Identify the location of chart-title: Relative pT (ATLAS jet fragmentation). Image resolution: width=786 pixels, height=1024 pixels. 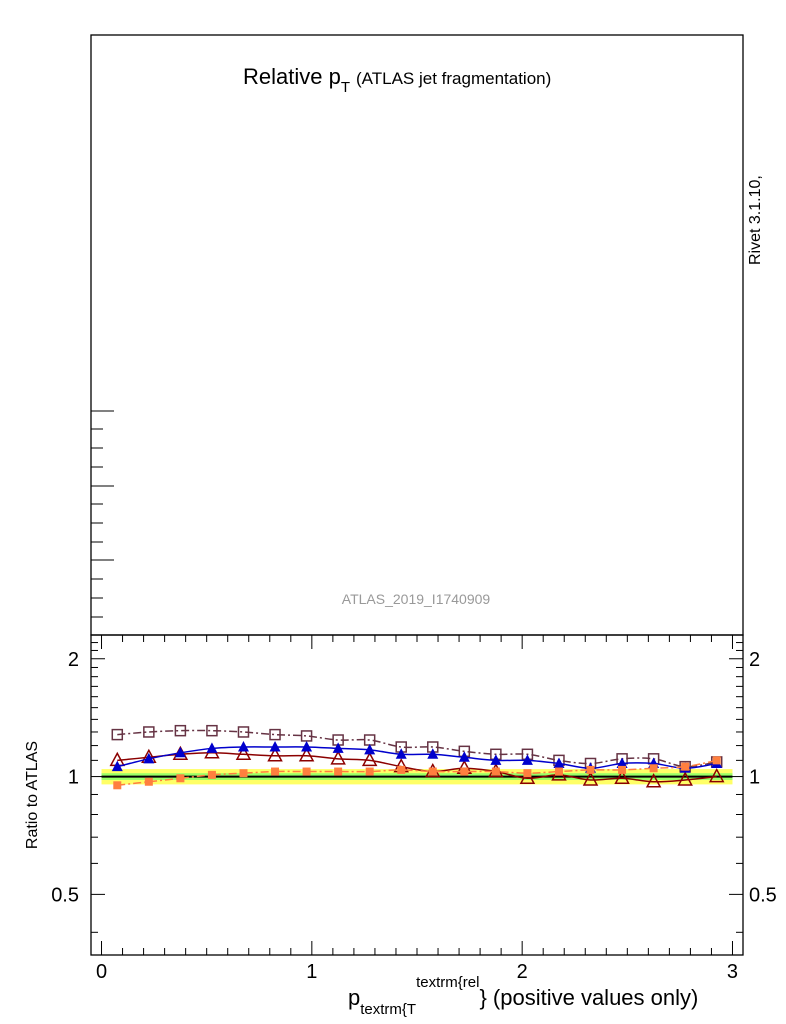
(397, 80).